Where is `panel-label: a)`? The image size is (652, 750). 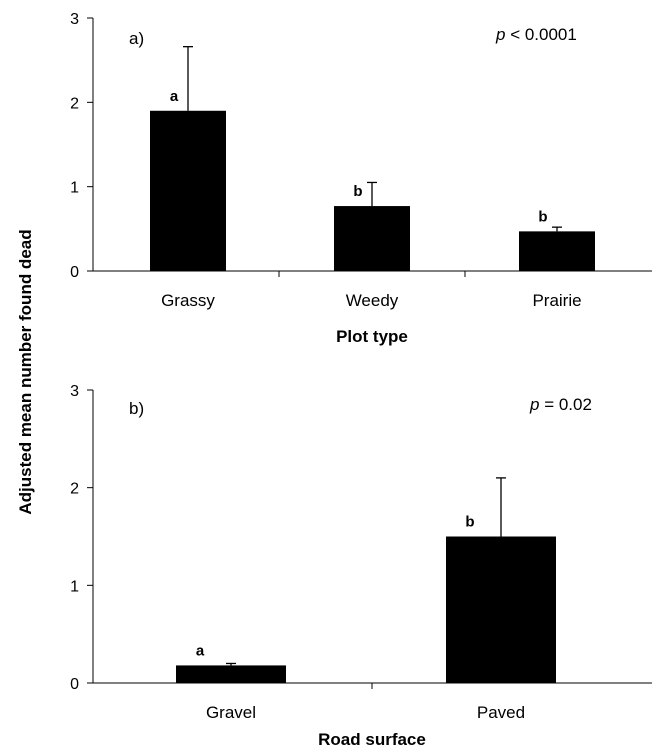 panel-label: a) is located at coordinates (136, 38).